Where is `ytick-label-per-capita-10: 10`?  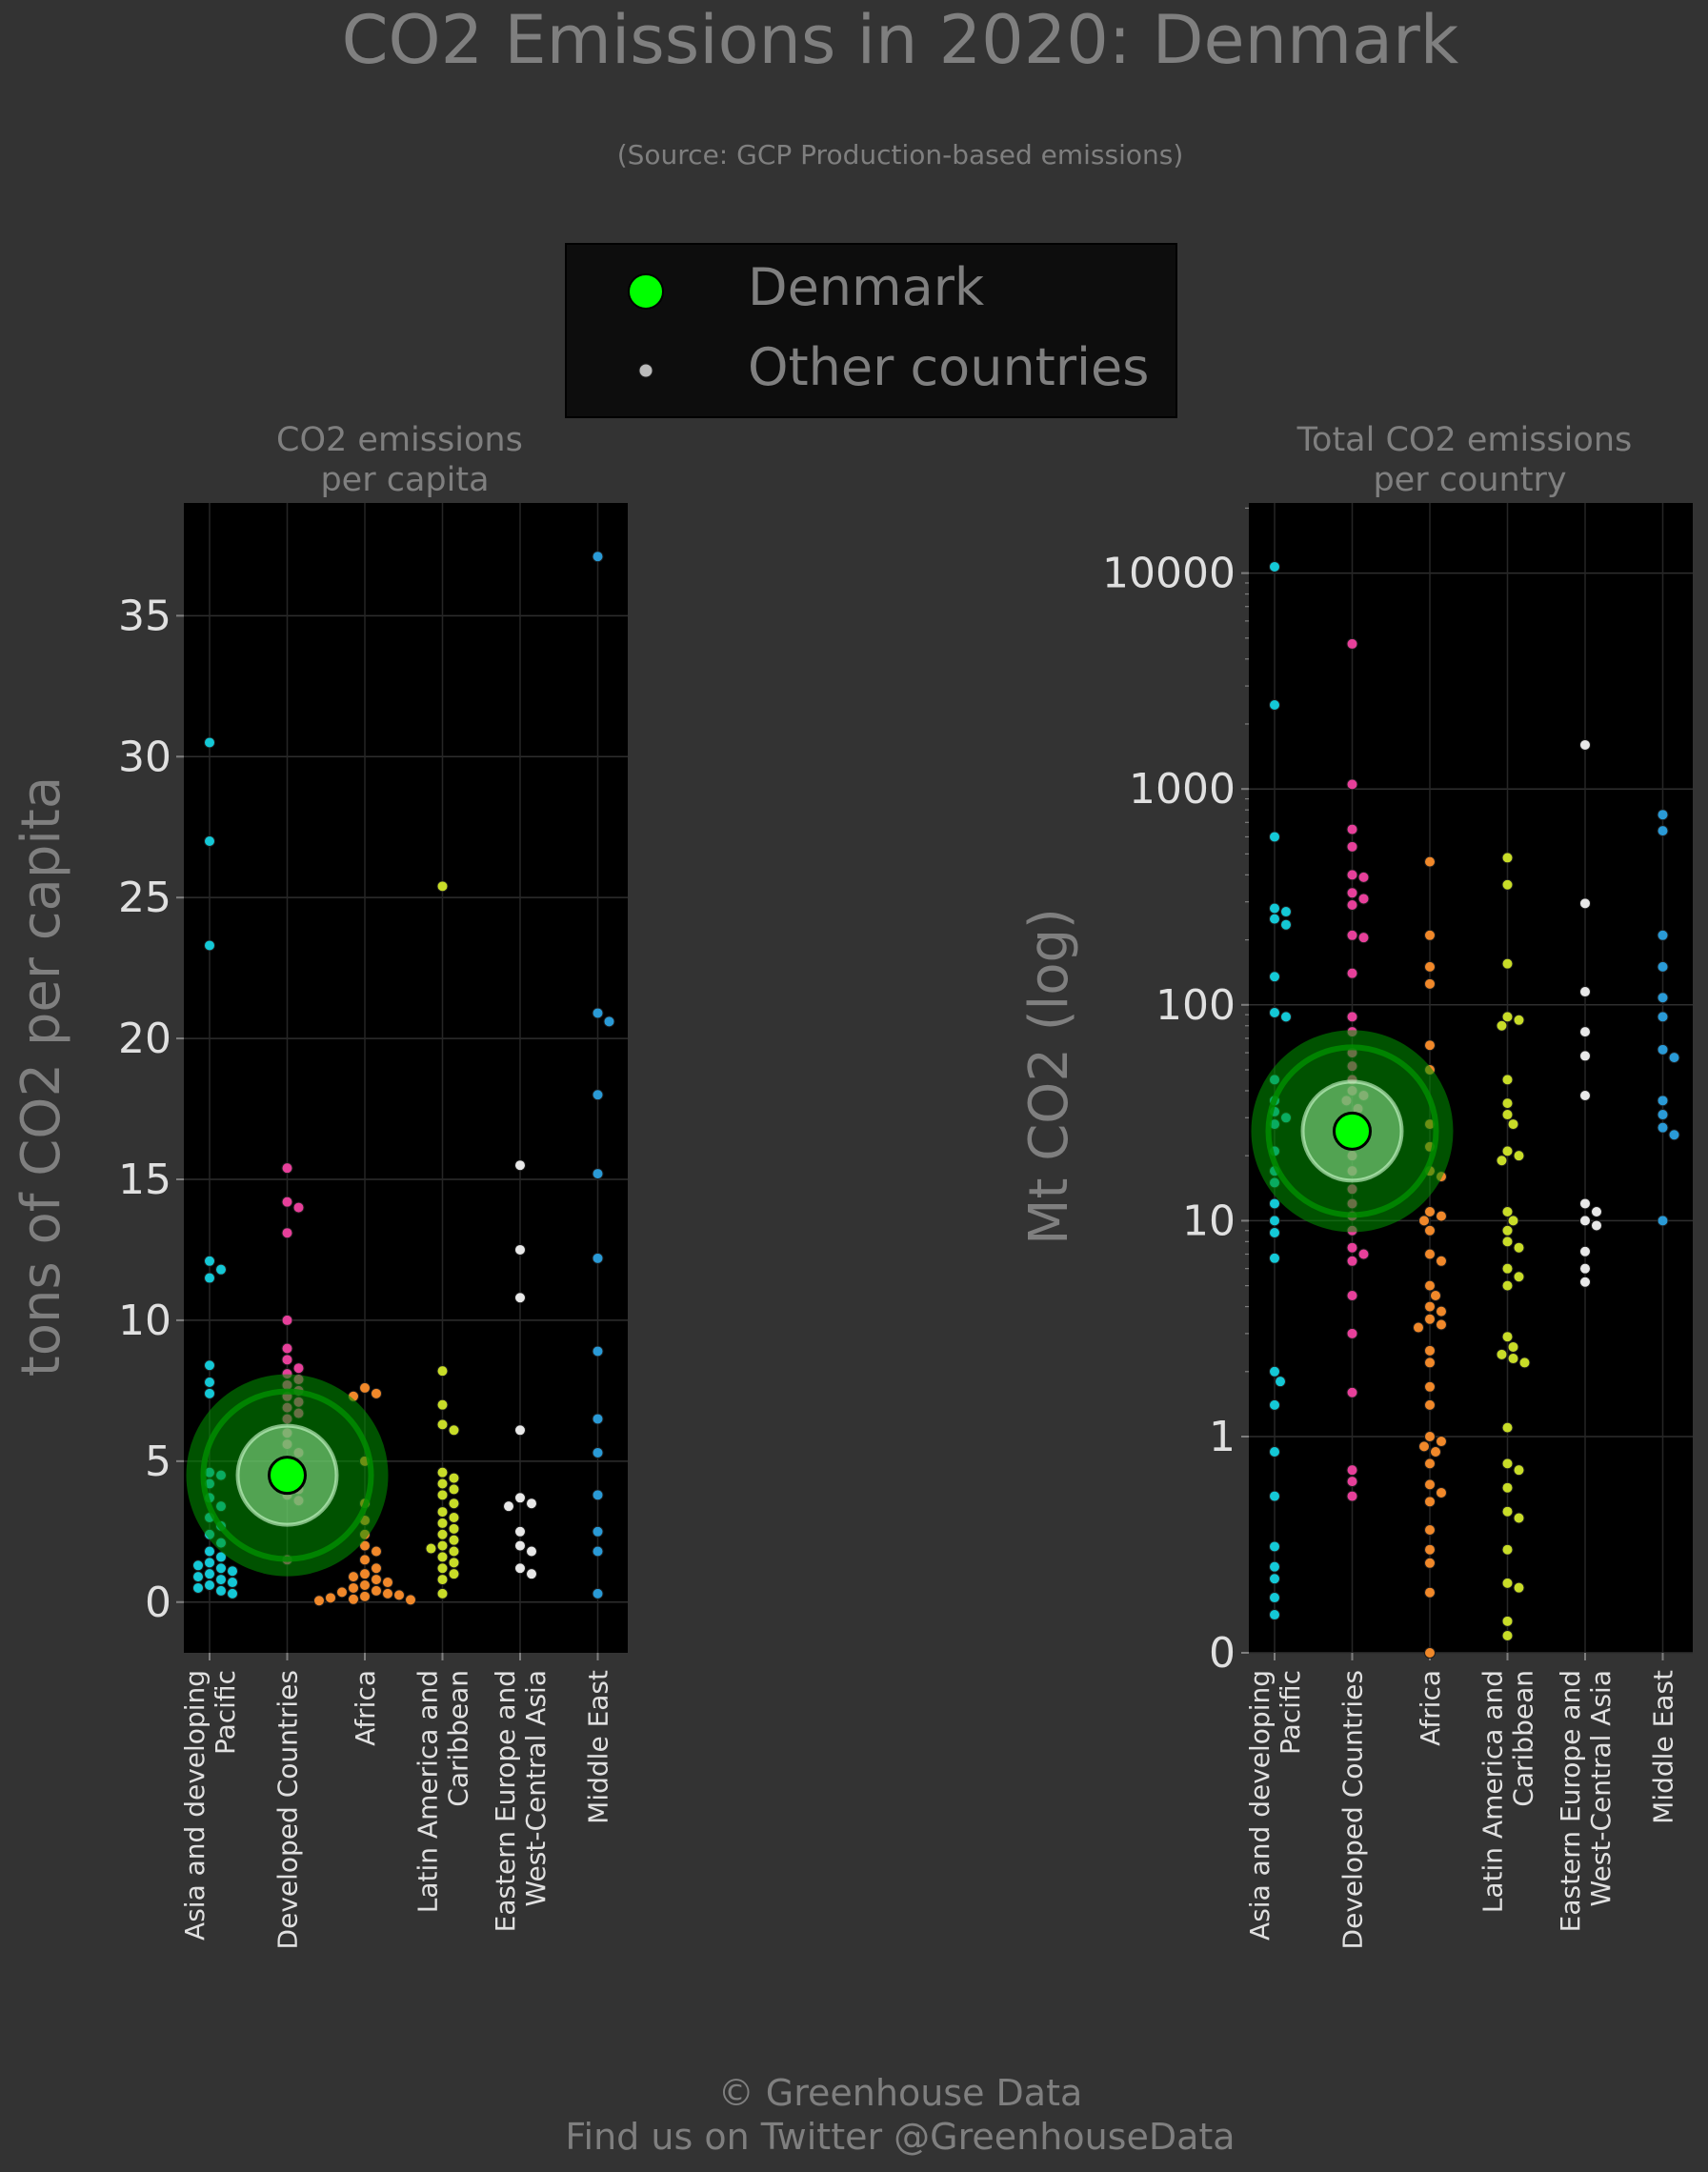
ytick-label-per-capita-10: 10 is located at coordinates (144, 1321).